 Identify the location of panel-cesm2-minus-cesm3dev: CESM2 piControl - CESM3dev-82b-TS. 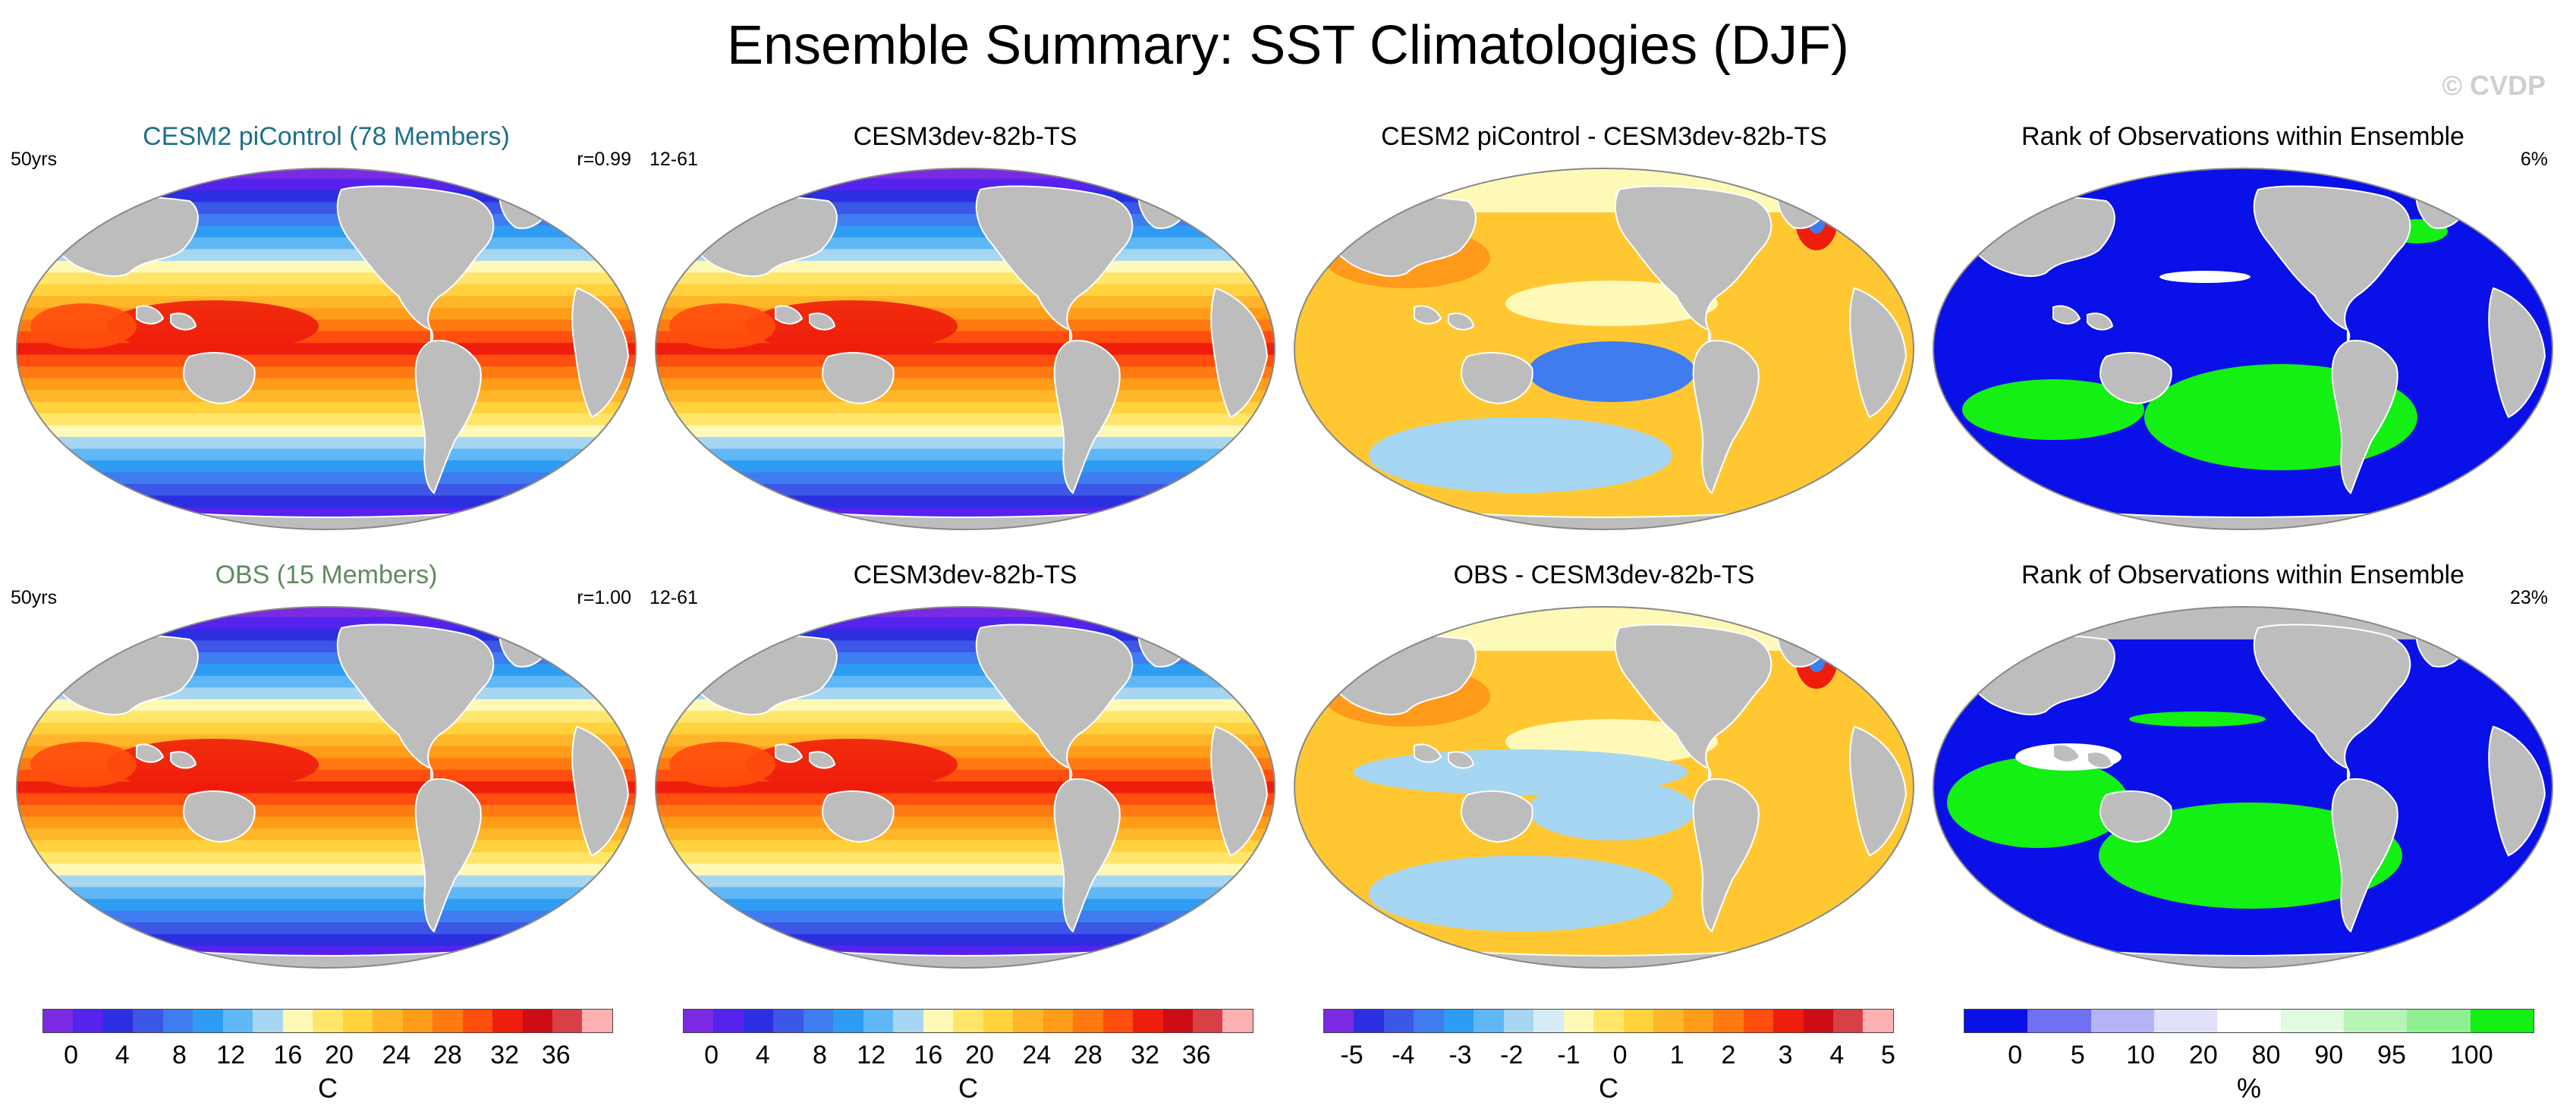
(1604, 333).